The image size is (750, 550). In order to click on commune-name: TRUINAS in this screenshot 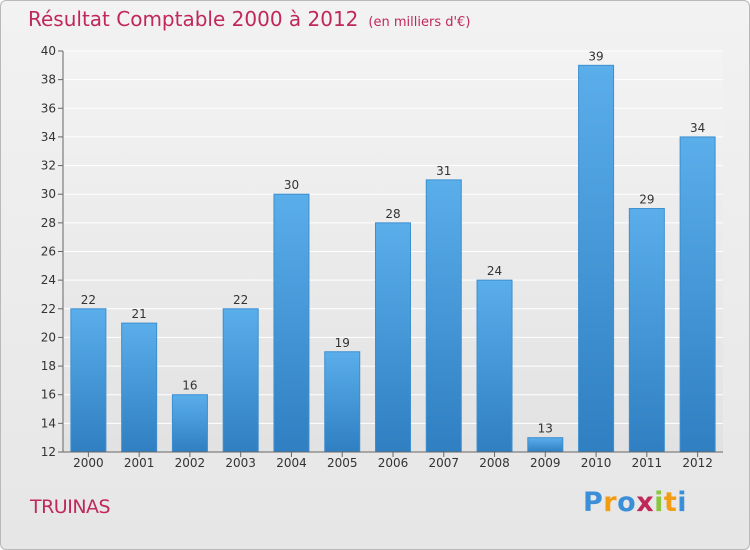, I will do `click(70, 507)`.